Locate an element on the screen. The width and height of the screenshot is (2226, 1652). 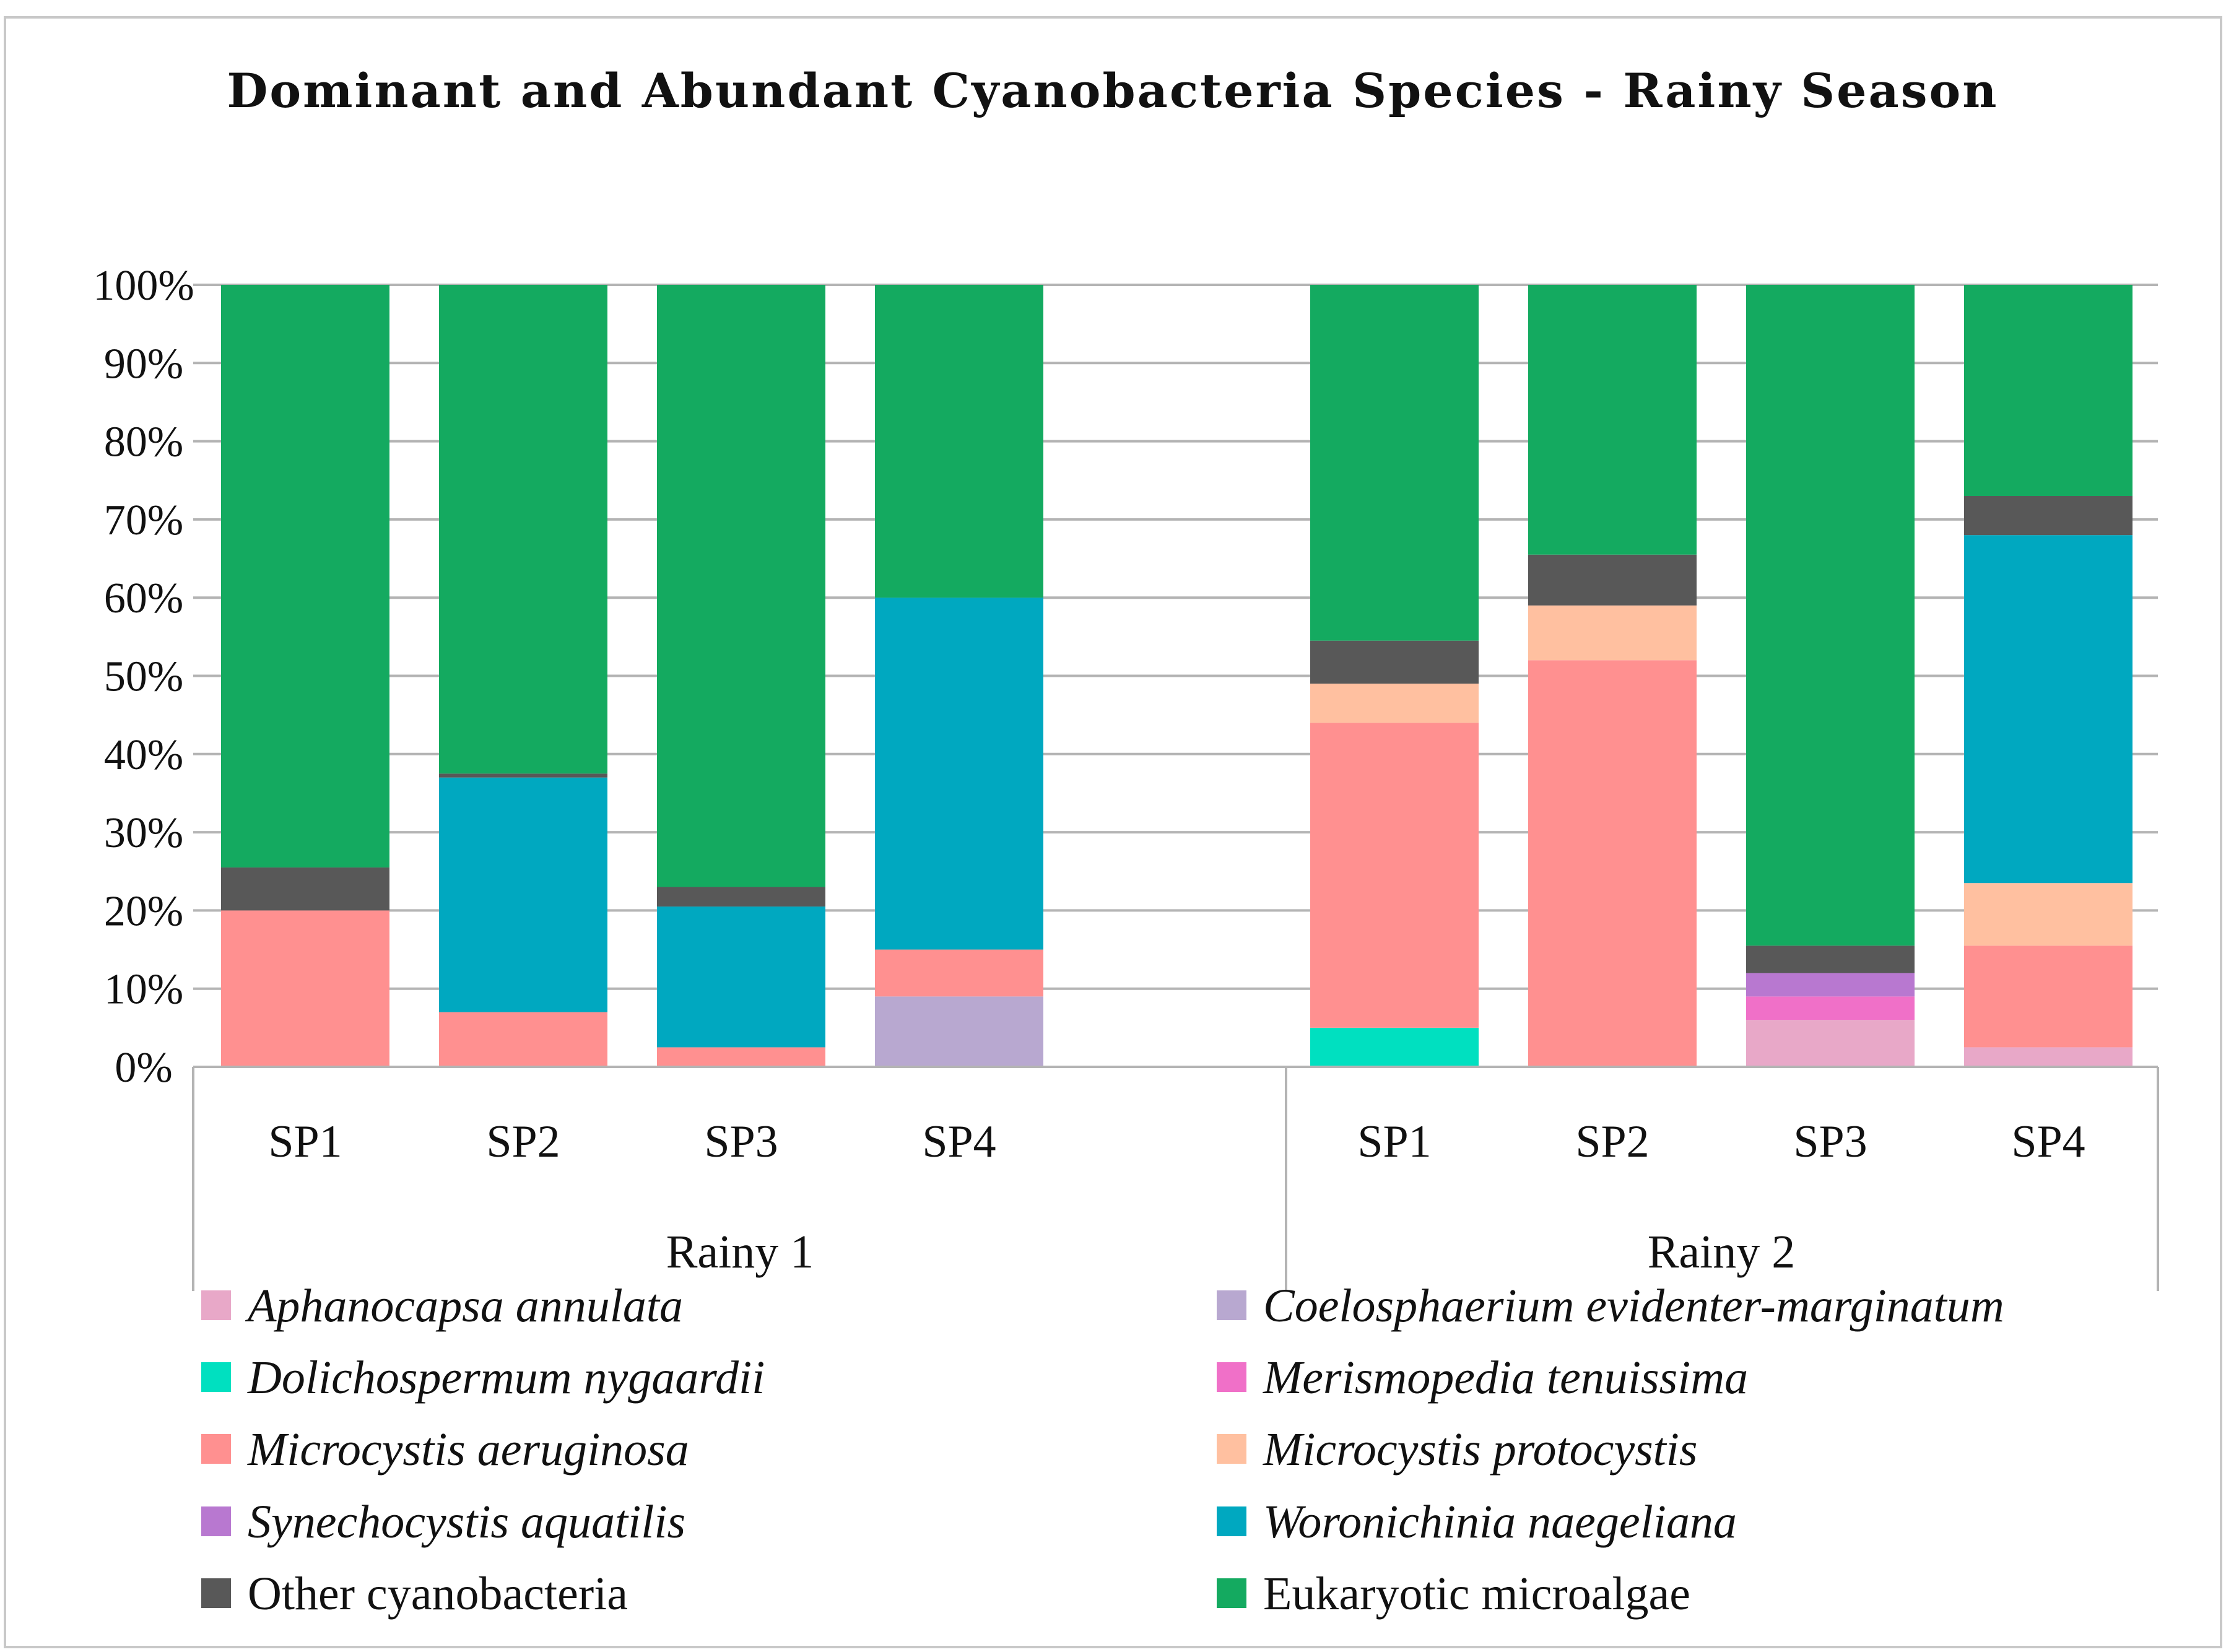
legend-label: Synechocystis aquatilis is located at coordinates (466, 1522).